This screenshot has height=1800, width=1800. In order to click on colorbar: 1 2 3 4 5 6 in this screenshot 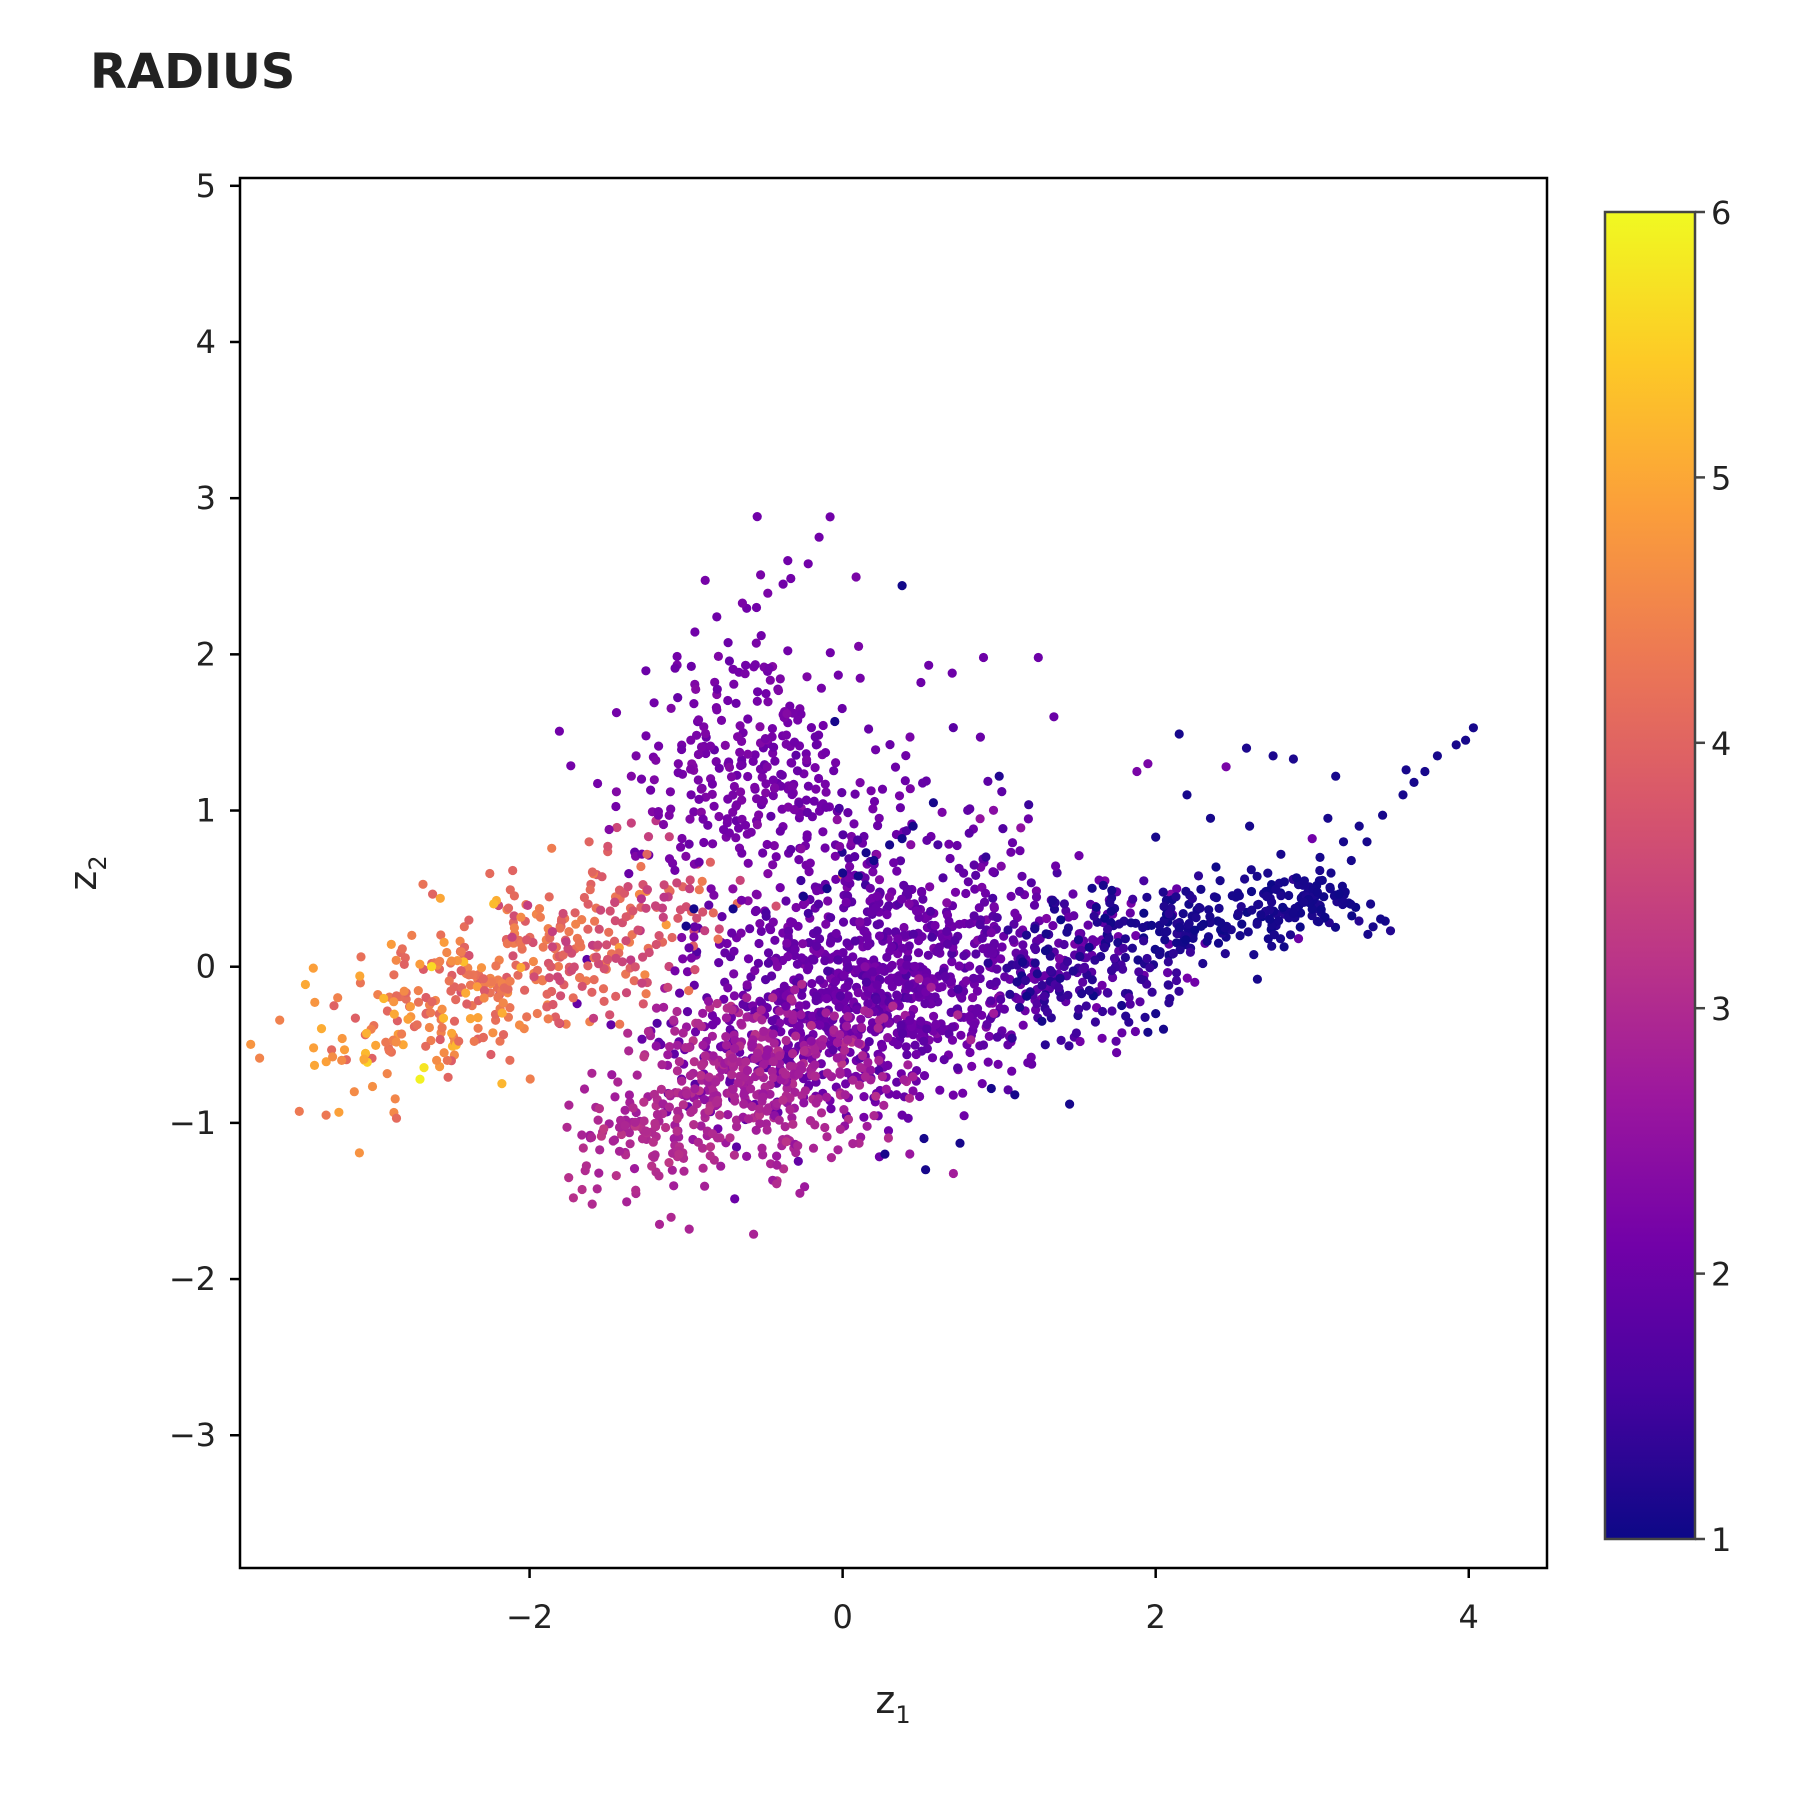, I will do `click(1667, 876)`.